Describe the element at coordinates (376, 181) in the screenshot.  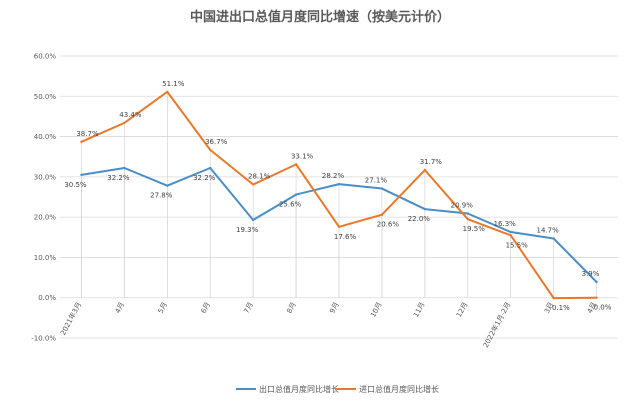
I see `data-label: 27.1%` at that location.